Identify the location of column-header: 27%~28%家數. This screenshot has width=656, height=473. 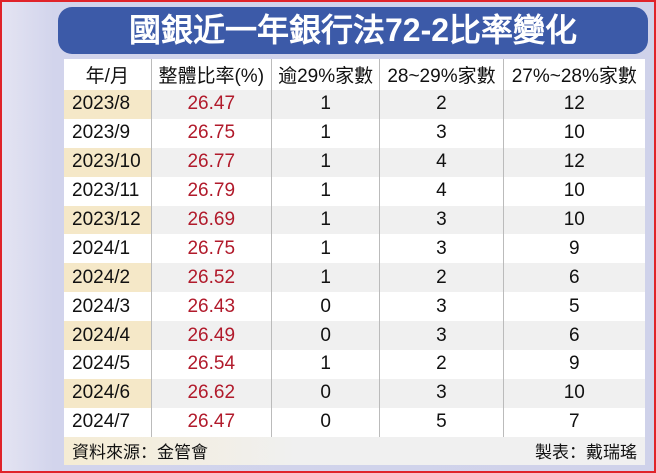
(573, 74).